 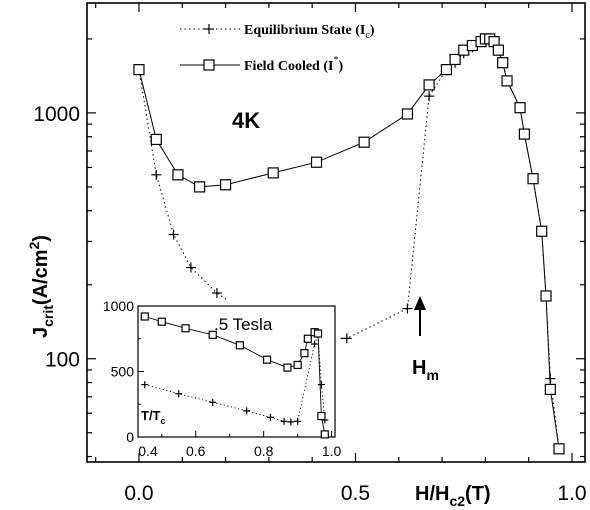 I want to click on y-tick-label: 100, so click(x=62, y=360).